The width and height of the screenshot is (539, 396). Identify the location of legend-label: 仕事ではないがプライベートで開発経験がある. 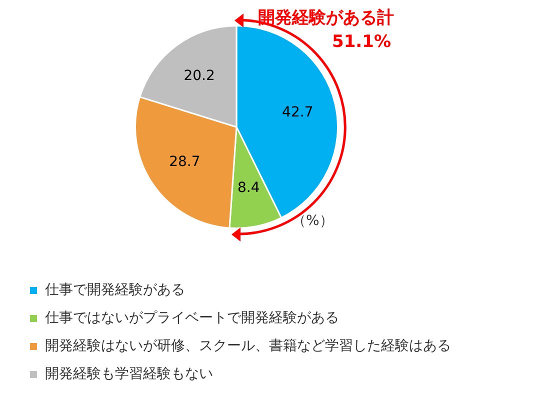
(192, 318).